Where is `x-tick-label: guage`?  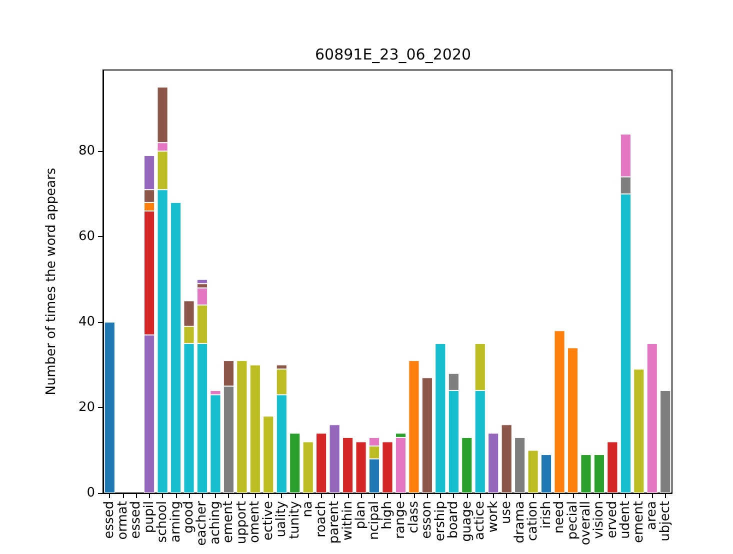 x-tick-label: guage is located at coordinates (466, 521).